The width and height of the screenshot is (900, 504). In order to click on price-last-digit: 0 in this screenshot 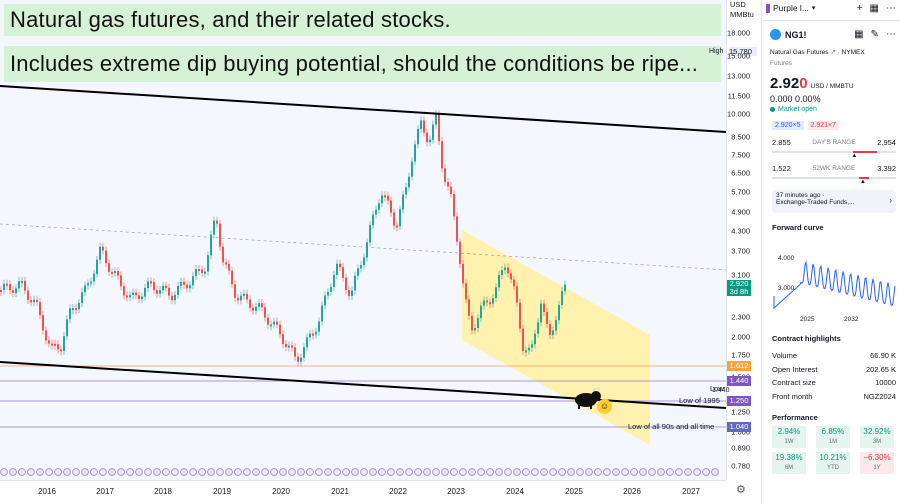, I will do `click(803, 83)`.